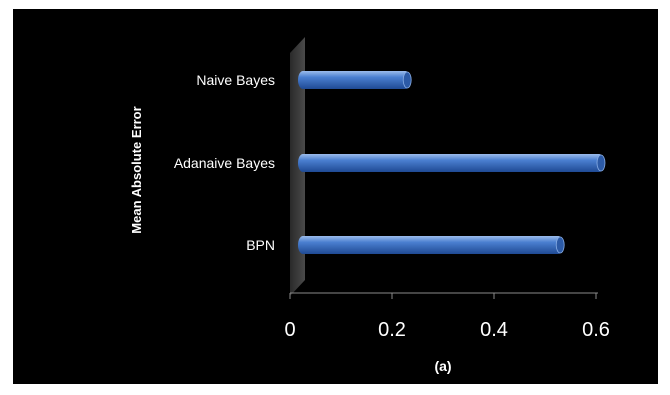 This screenshot has height=395, width=670. Describe the element at coordinates (443, 296) in the screenshot. I see `x-tick-marks` at that location.